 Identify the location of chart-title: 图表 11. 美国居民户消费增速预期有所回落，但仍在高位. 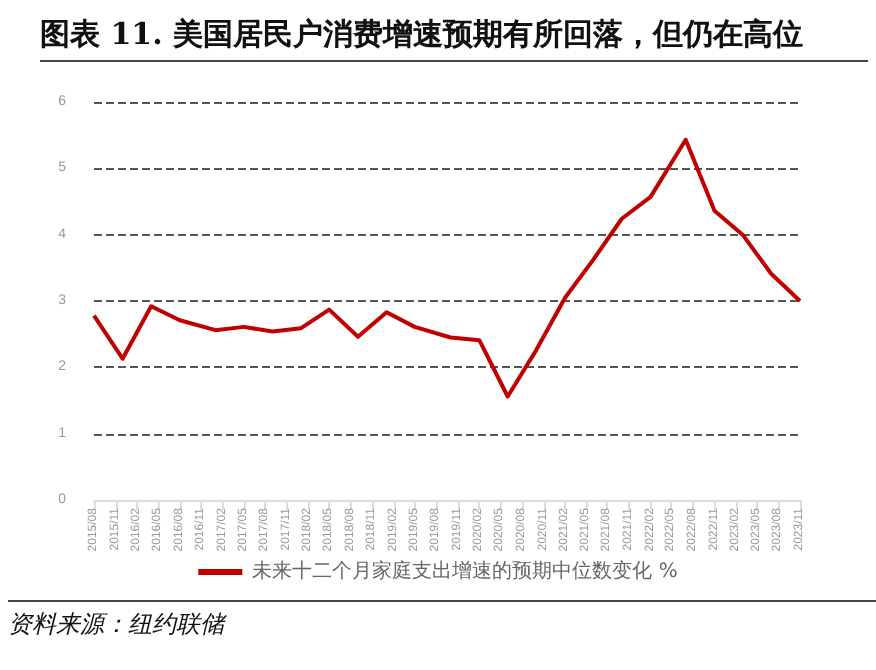
(454, 39).